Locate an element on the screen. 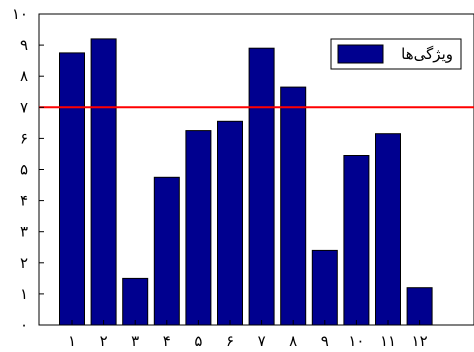 The height and width of the screenshot is (352, 474). x-tick-label: ۴ is located at coordinates (167, 341).